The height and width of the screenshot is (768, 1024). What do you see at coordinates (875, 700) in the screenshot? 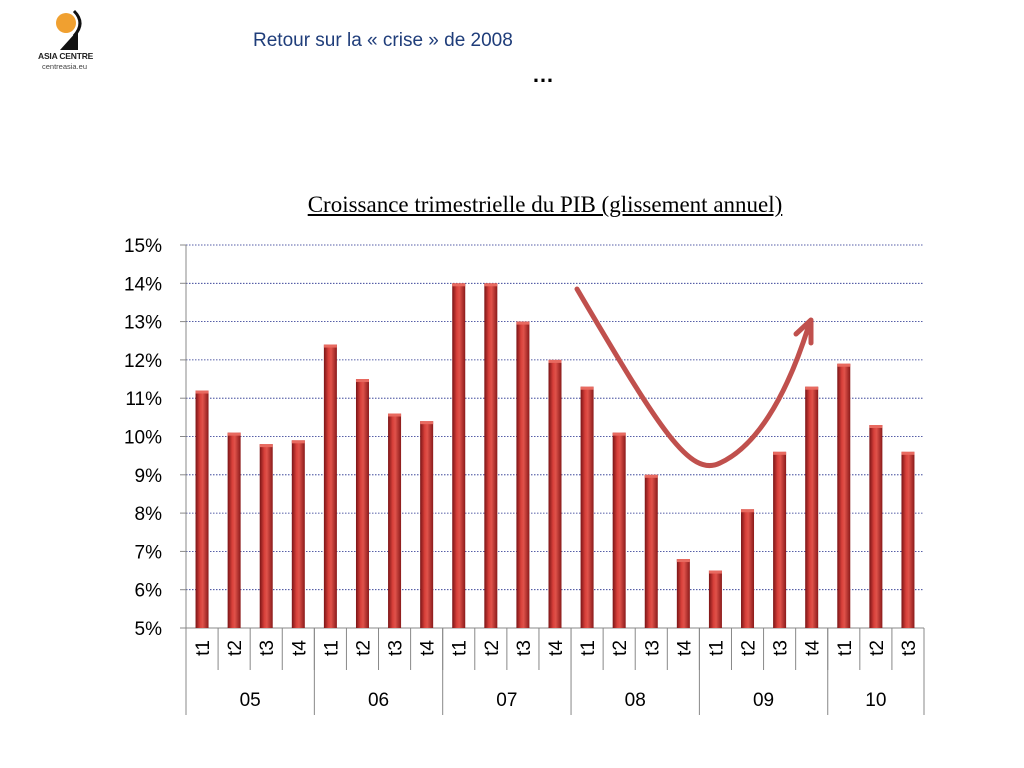
I see `group-label: 10` at bounding box center [875, 700].